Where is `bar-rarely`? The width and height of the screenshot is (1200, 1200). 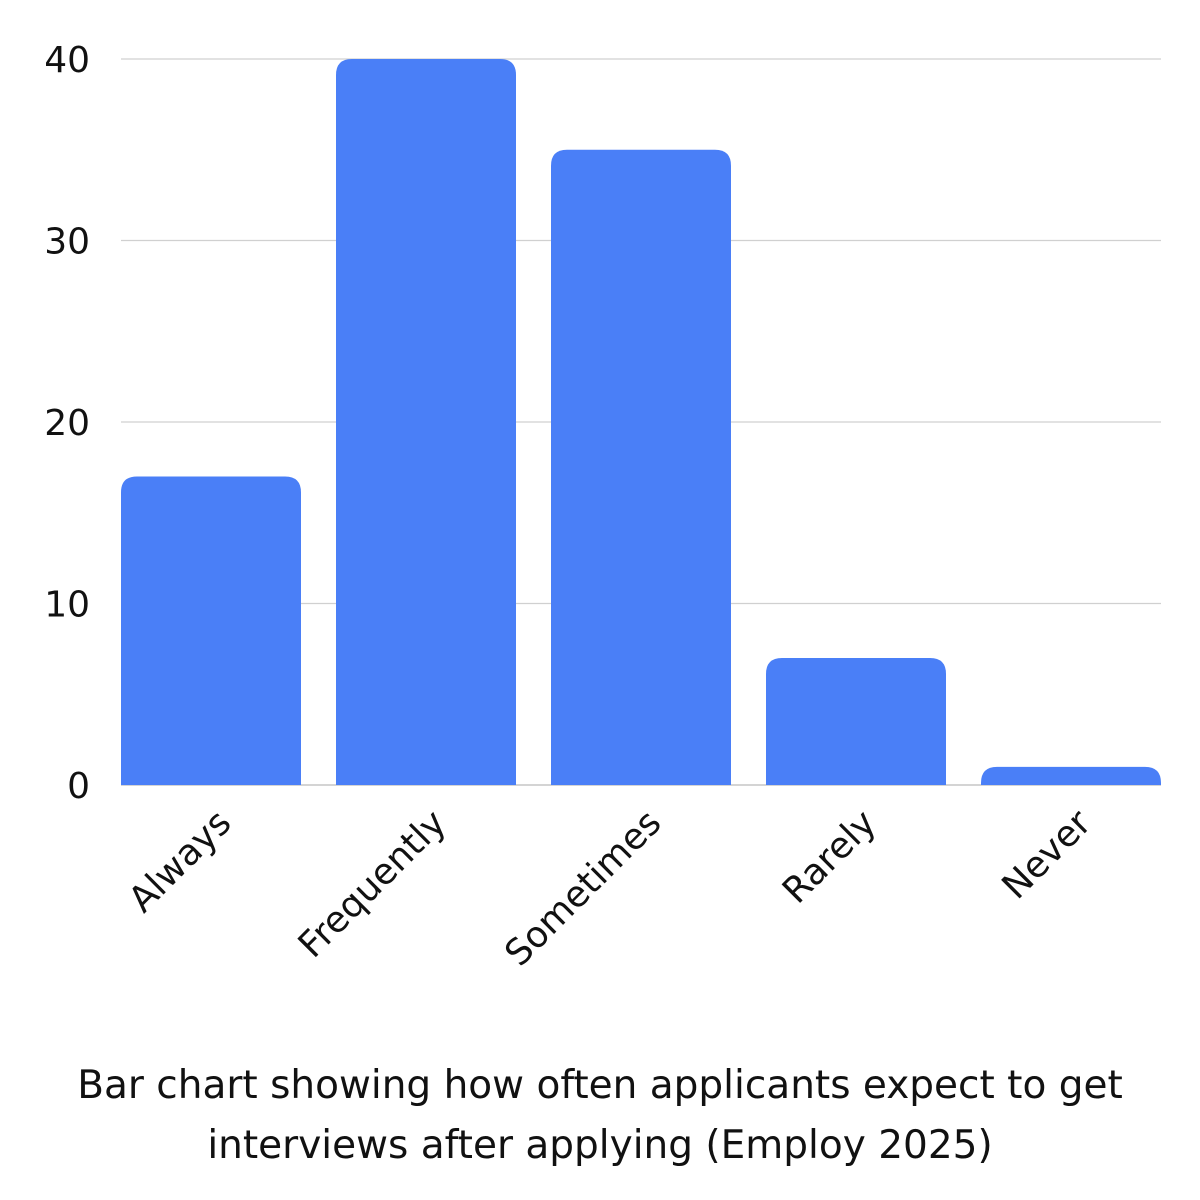 bar-rarely is located at coordinates (856, 721).